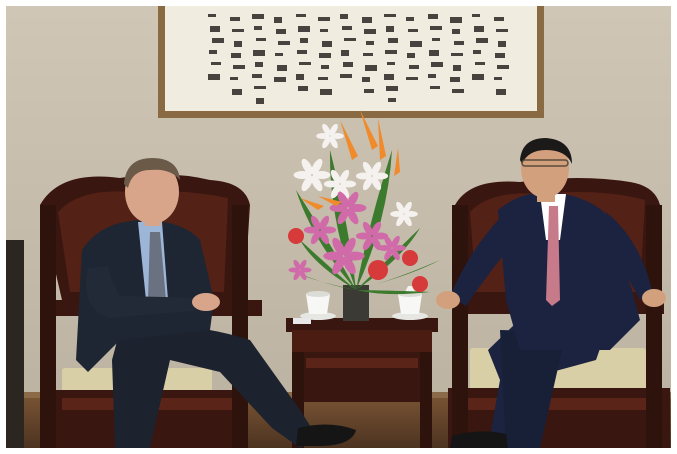 The image size is (677, 454). Describe the element at coordinates (553, 256) in the screenshot. I see `right-man-tie` at that location.